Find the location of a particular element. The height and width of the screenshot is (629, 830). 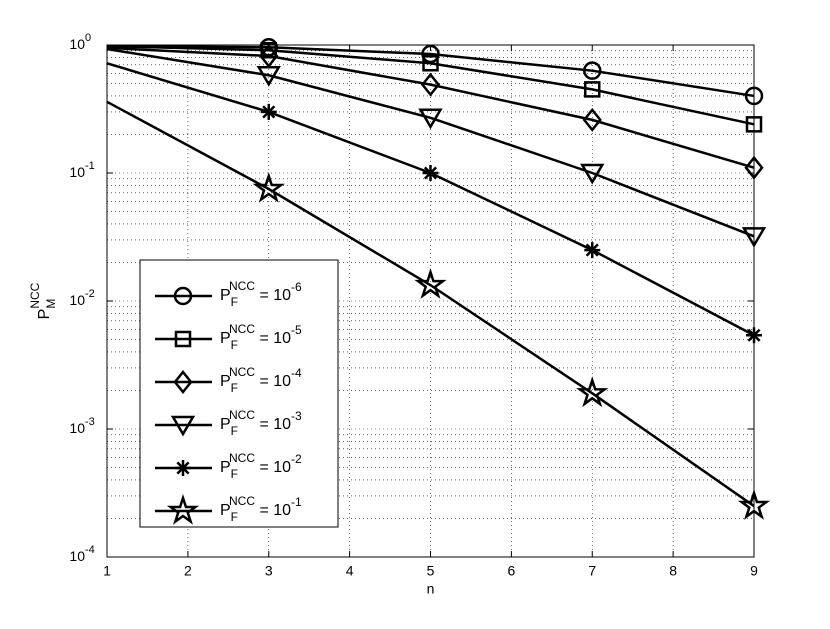

x-tick-label: 6 is located at coordinates (511, 571).